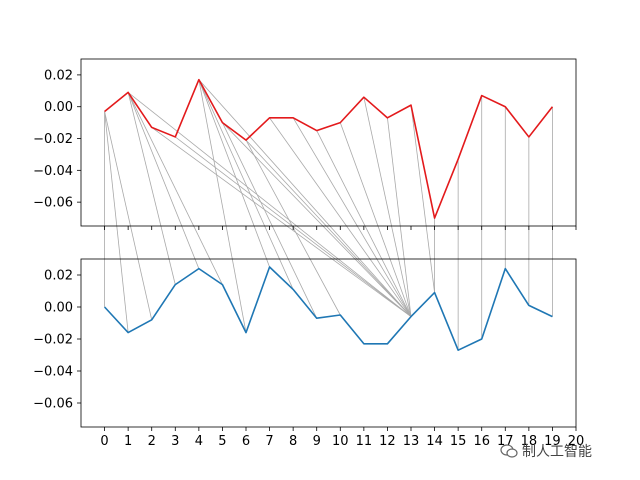 The image size is (640, 480). Describe the element at coordinates (364, 441) in the screenshot. I see `bottom-xtick-label: 11` at that location.